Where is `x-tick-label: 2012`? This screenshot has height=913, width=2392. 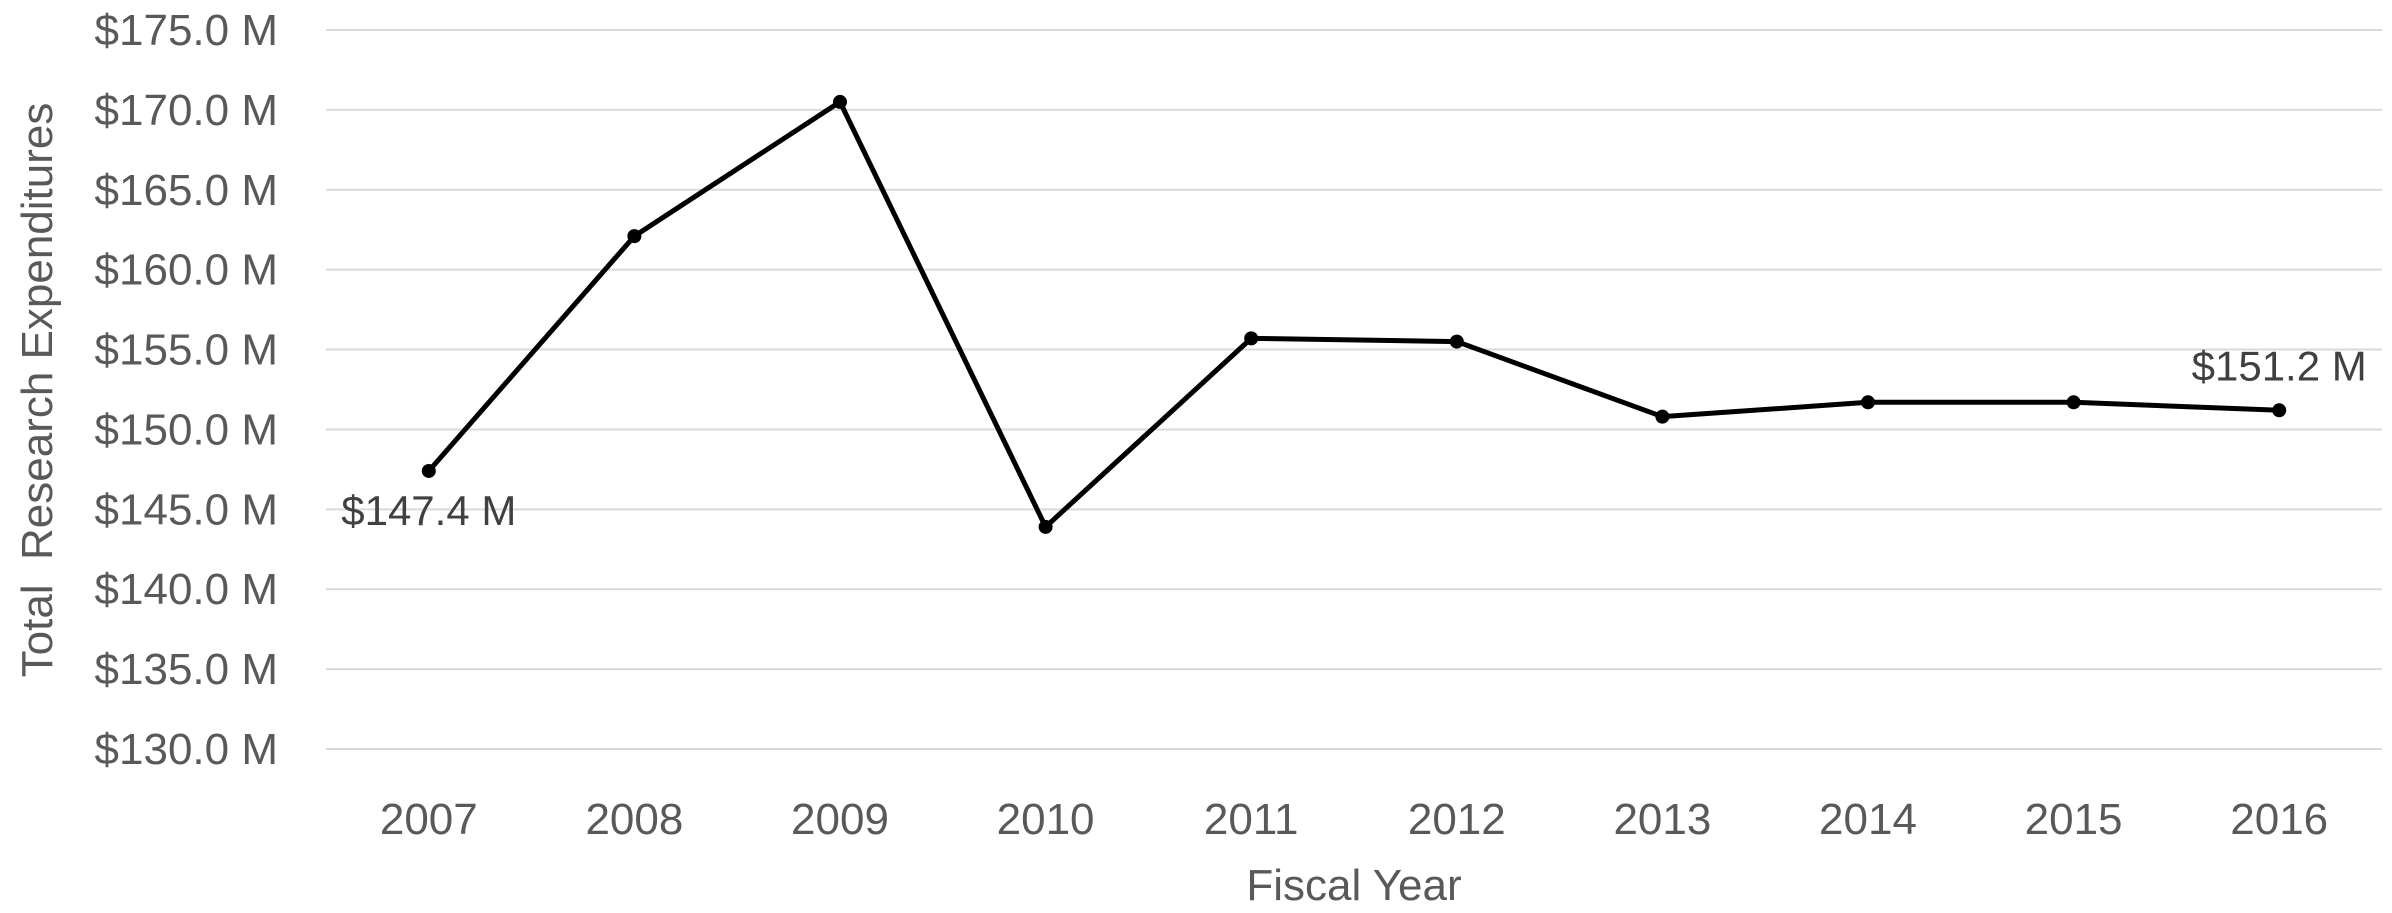 x-tick-label: 2012 is located at coordinates (1457, 819).